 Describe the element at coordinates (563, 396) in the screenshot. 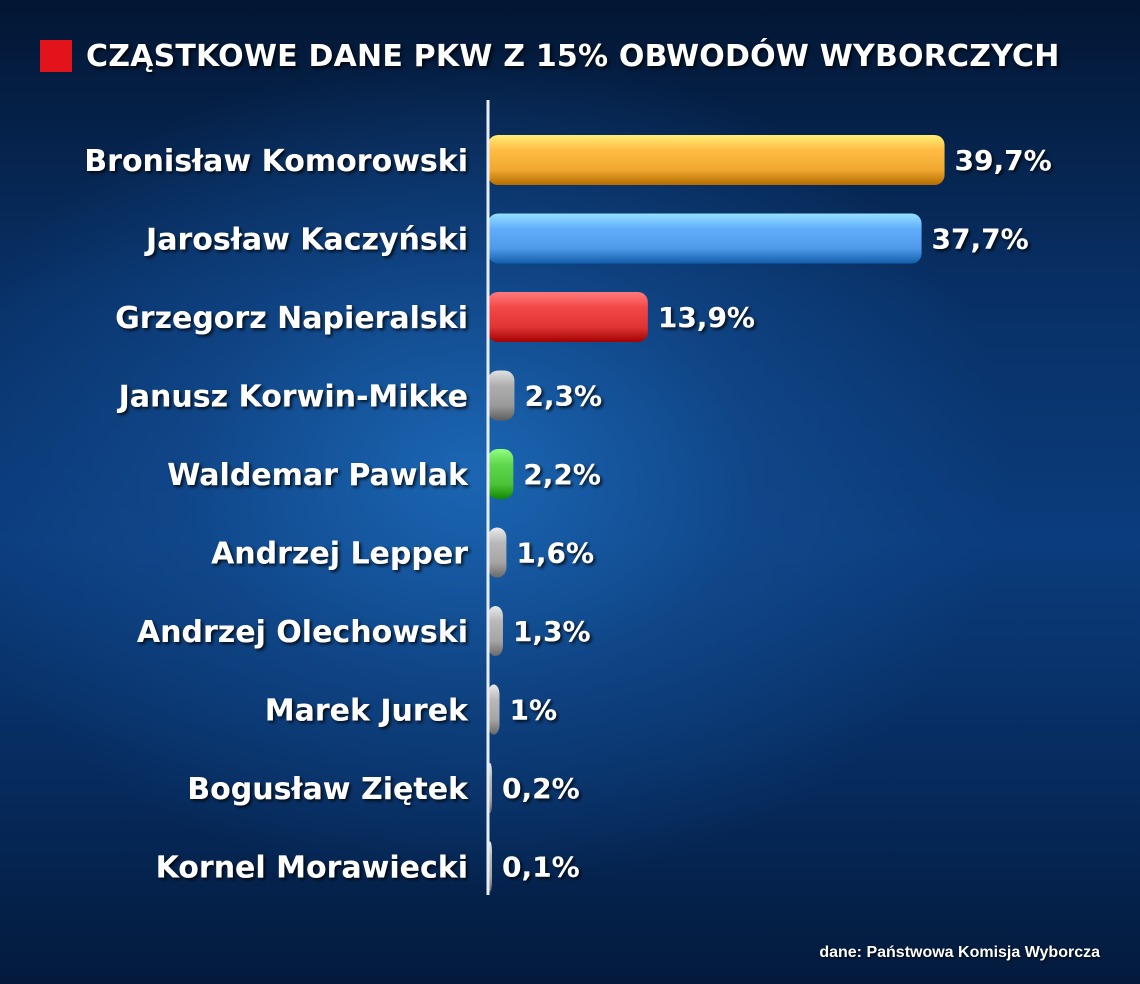

I see `value-label: 2,3%` at that location.